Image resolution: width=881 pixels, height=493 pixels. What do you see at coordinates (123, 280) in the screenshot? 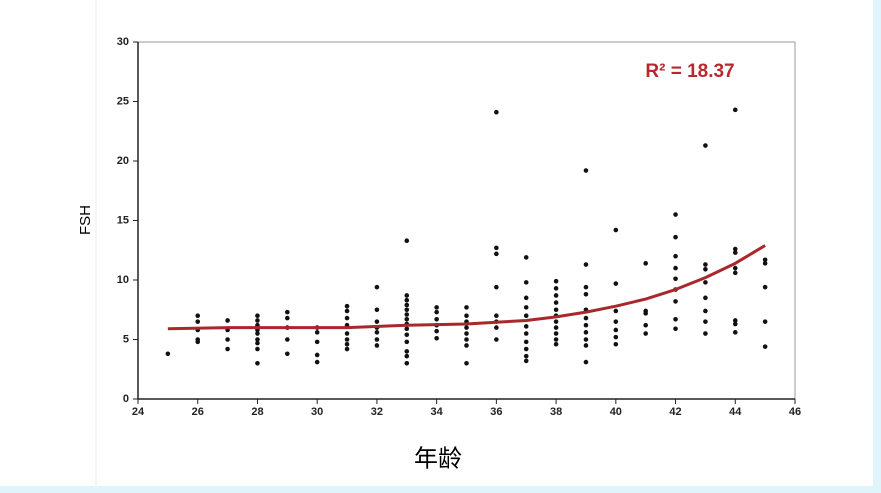
I see `y-tick-label: 10` at bounding box center [123, 280].